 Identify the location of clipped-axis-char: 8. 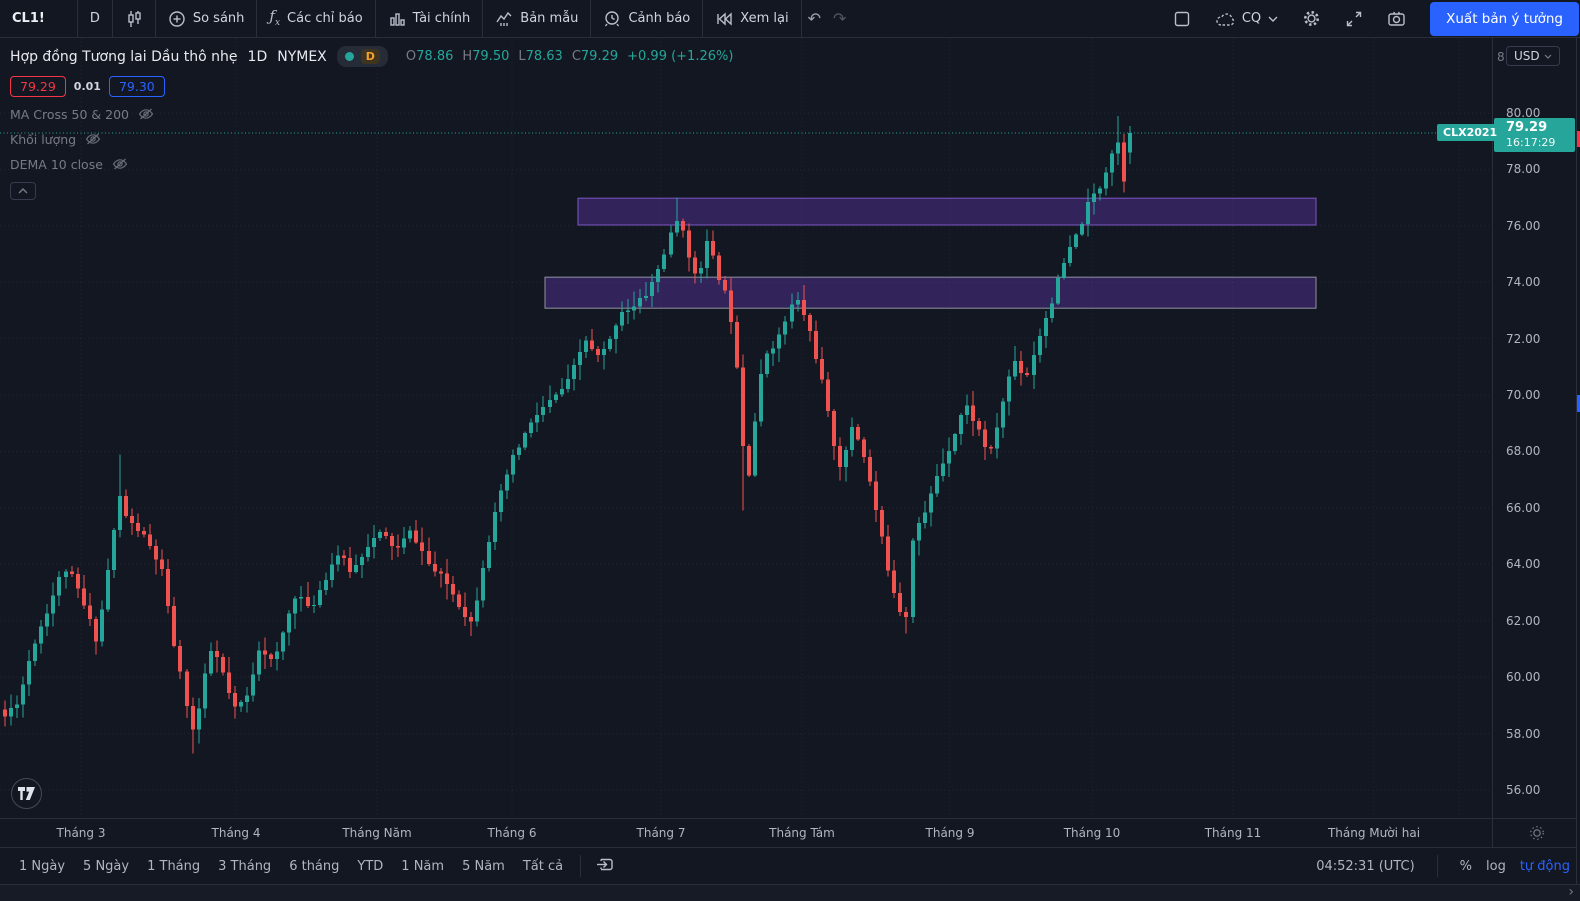
(1501, 57).